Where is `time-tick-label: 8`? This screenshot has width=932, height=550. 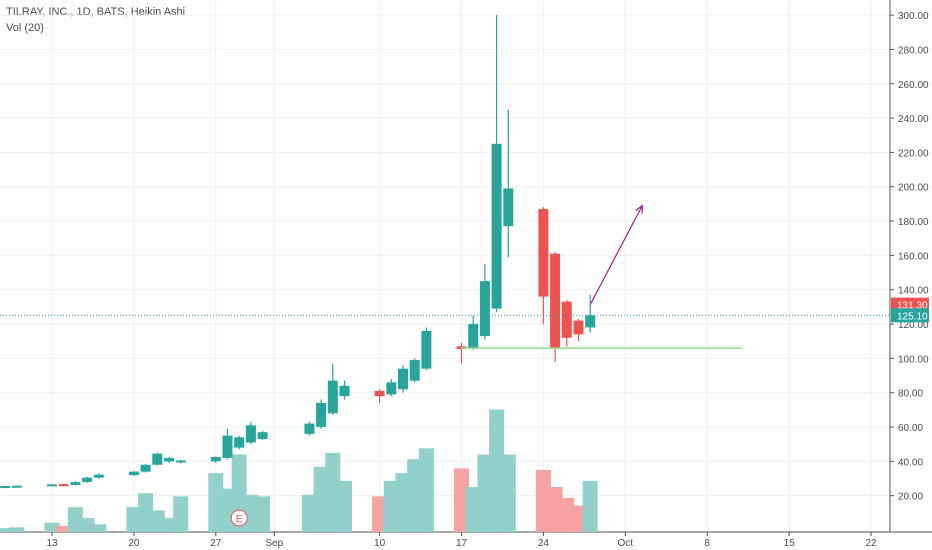
time-tick-label: 8 is located at coordinates (707, 543).